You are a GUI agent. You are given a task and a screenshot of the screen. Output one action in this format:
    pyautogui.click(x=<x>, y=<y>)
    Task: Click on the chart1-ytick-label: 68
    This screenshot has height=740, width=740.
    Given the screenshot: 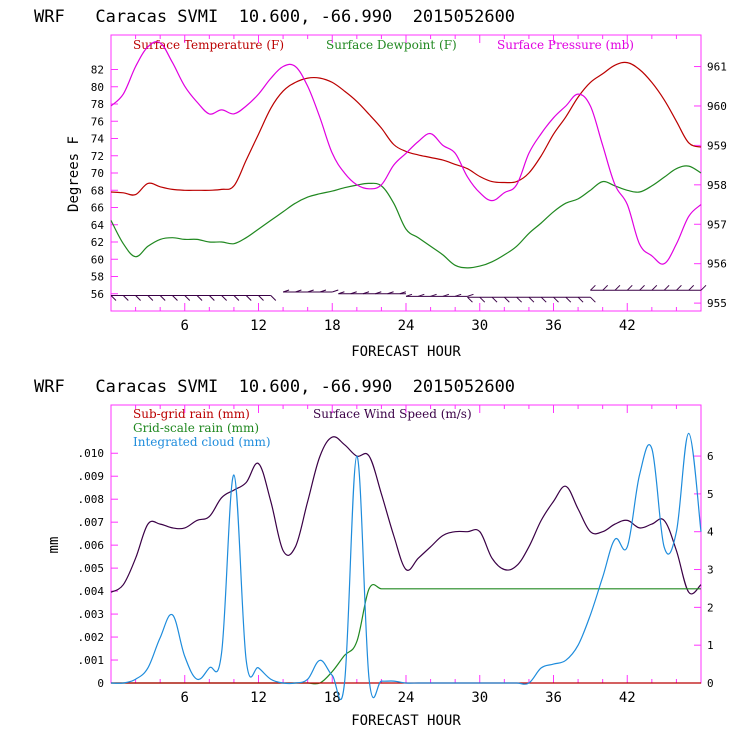 What is the action you would take?
    pyautogui.click(x=97, y=190)
    